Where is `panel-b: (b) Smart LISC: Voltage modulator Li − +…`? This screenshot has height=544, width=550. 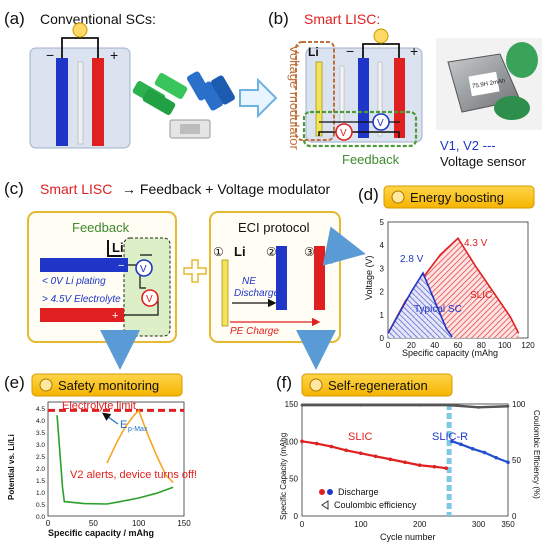 panel-b: (b) Smart LISC: Voltage modulator Li − +… is located at coordinates (405, 89).